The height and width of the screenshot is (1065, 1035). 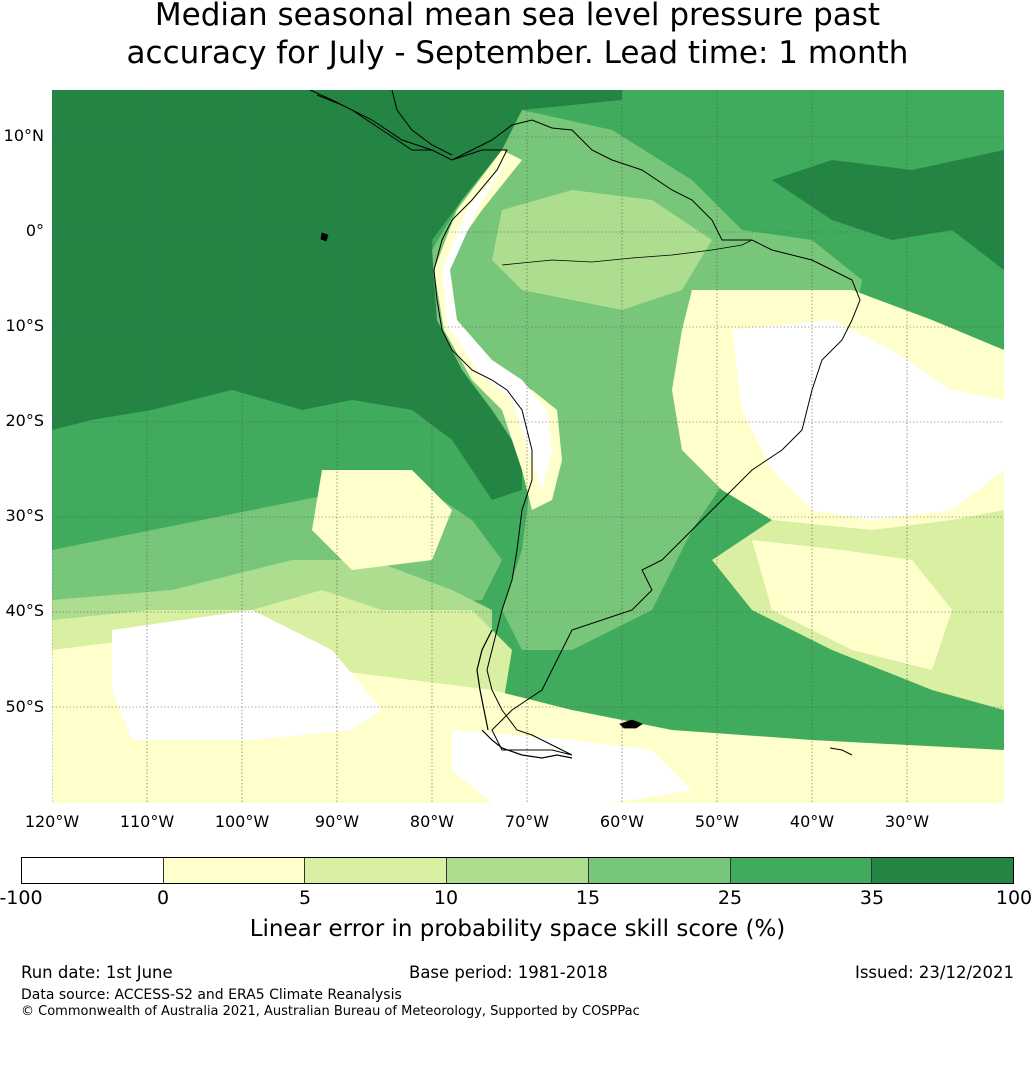 I want to click on skill-region-negative-patagonia, so click(x=572, y=766).